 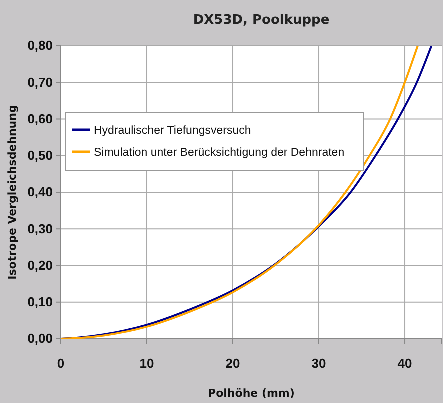 I want to click on x-tick-label: 20, so click(x=233, y=363).